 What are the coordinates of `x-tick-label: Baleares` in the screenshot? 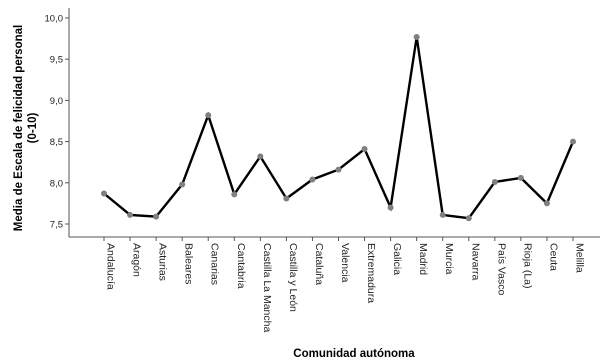 It's located at (189, 263).